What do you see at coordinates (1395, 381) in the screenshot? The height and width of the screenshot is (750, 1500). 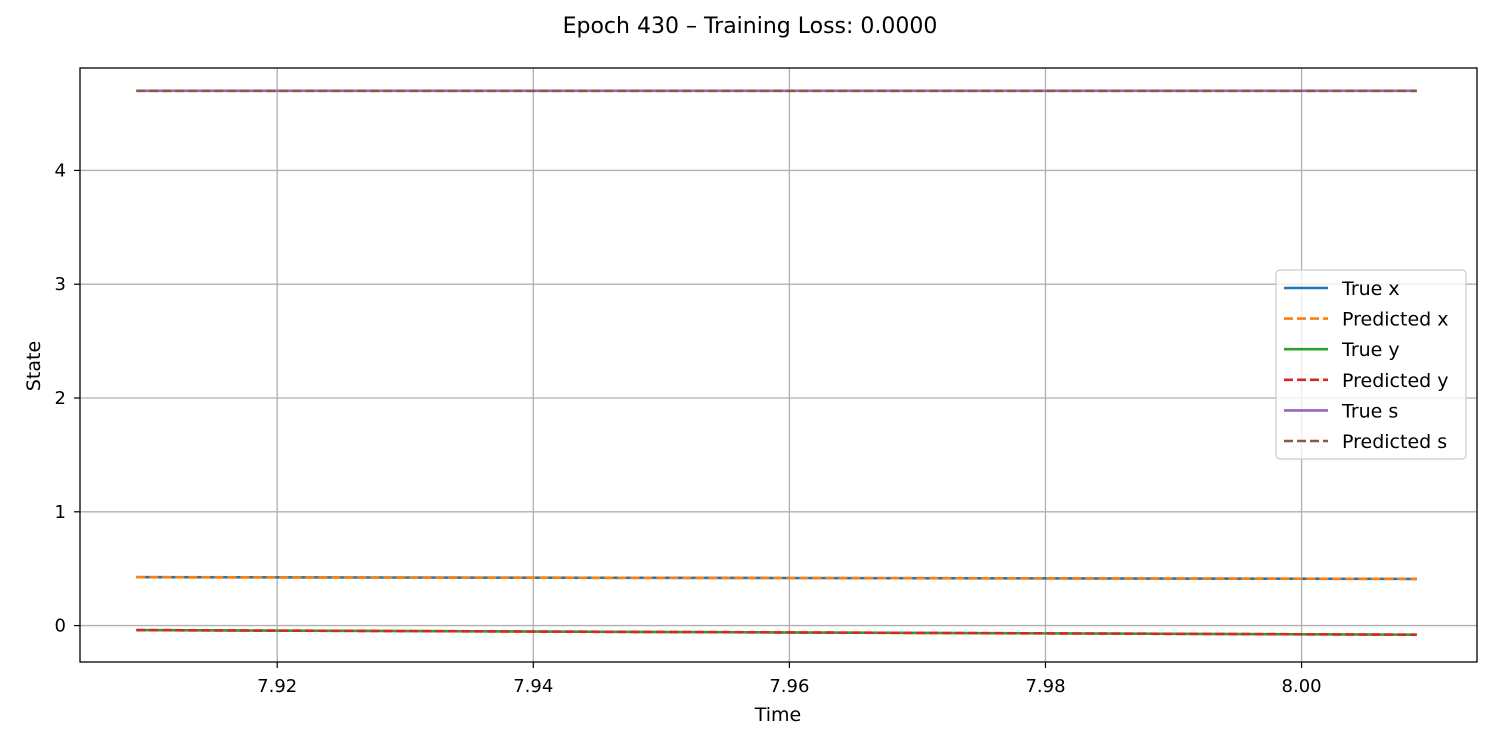 I see `legend-entry: Predicted y` at bounding box center [1395, 381].